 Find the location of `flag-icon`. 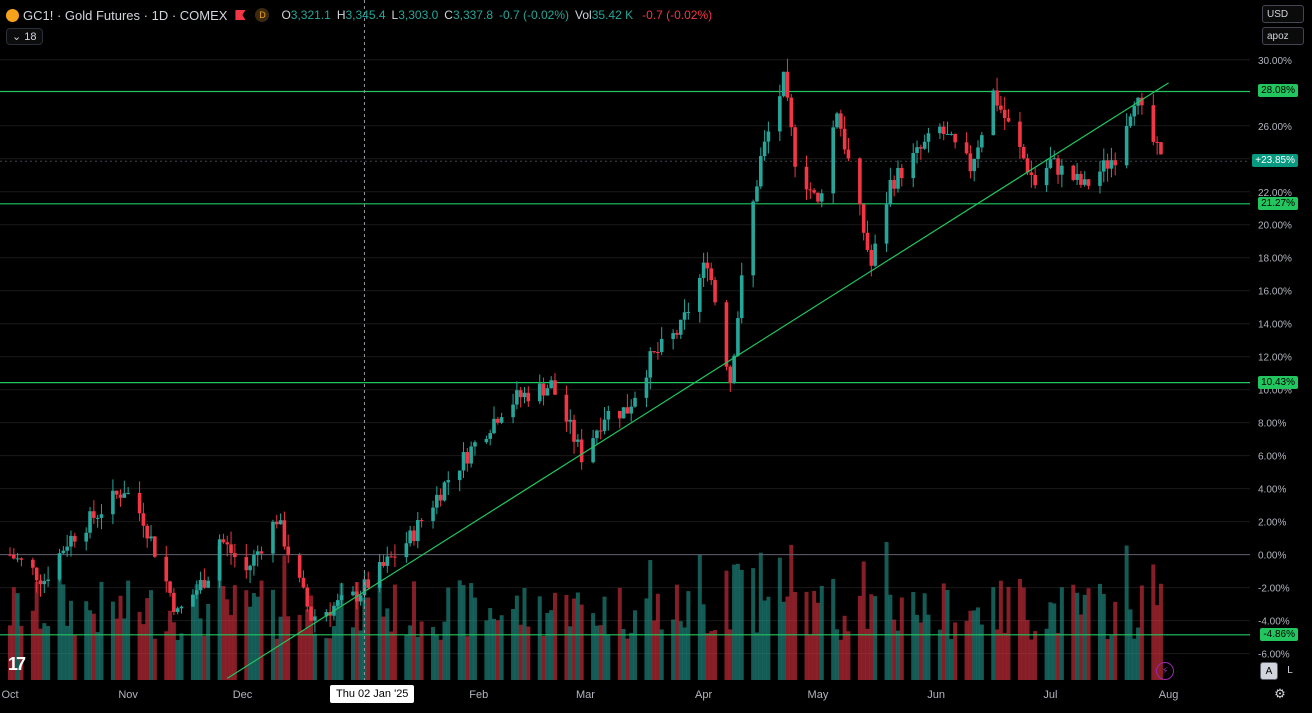

flag-icon is located at coordinates (240, 15).